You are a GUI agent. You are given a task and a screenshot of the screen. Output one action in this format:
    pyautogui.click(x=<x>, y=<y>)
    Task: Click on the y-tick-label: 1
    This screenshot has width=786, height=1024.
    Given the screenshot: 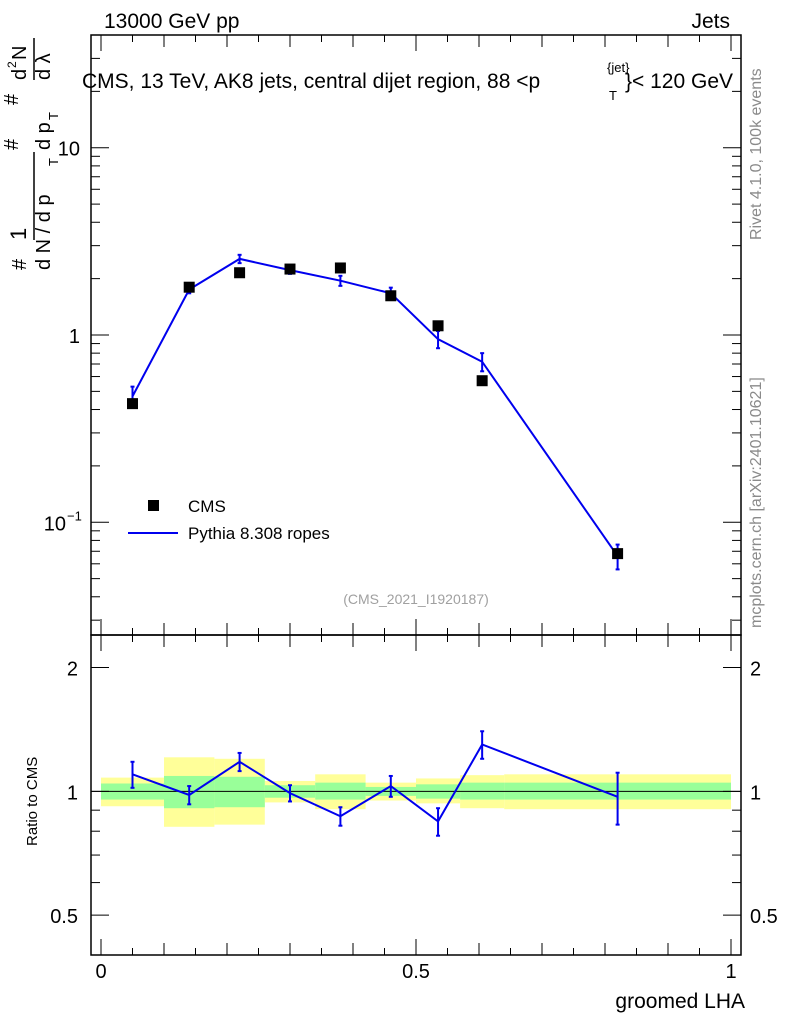 What is the action you would take?
    pyautogui.click(x=74, y=337)
    